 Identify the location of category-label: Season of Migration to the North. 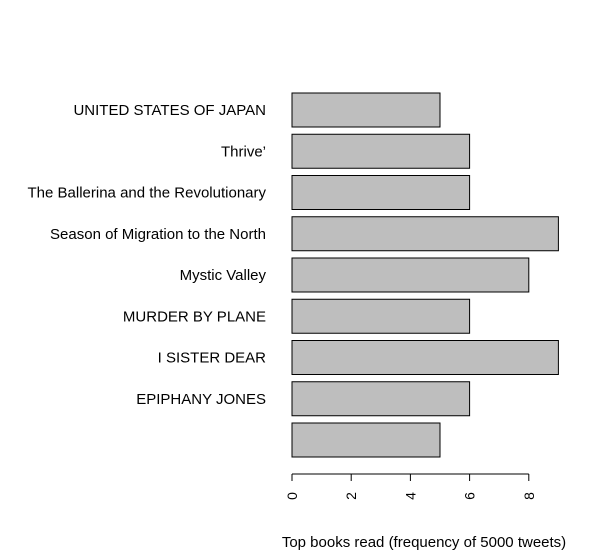
(158, 234).